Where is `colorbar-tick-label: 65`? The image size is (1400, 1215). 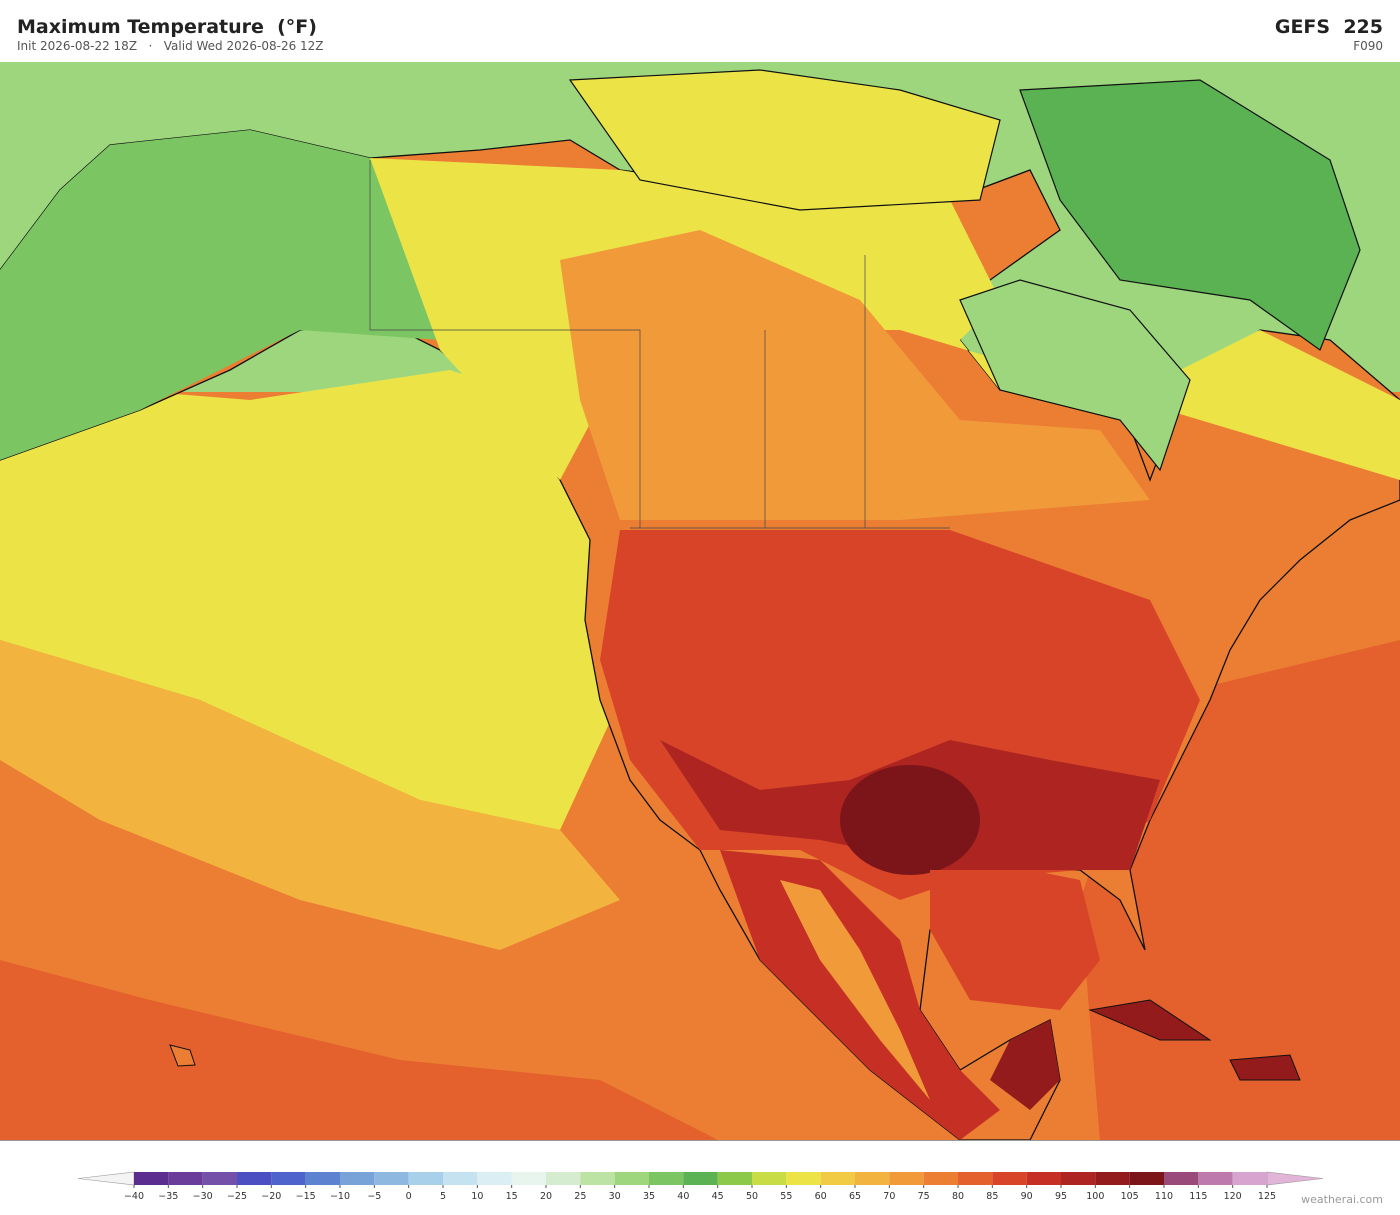 colorbar-tick-label: 65 is located at coordinates (855, 1196).